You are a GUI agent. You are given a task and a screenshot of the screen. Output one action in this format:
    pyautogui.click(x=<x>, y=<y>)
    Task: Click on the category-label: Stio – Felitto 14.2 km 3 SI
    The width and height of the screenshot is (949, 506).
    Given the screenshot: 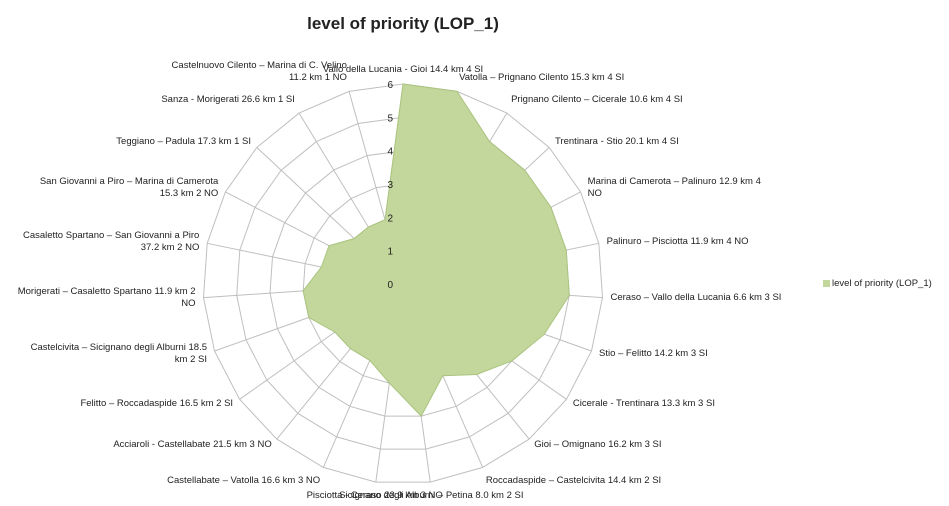 What is the action you would take?
    pyautogui.click(x=653, y=353)
    